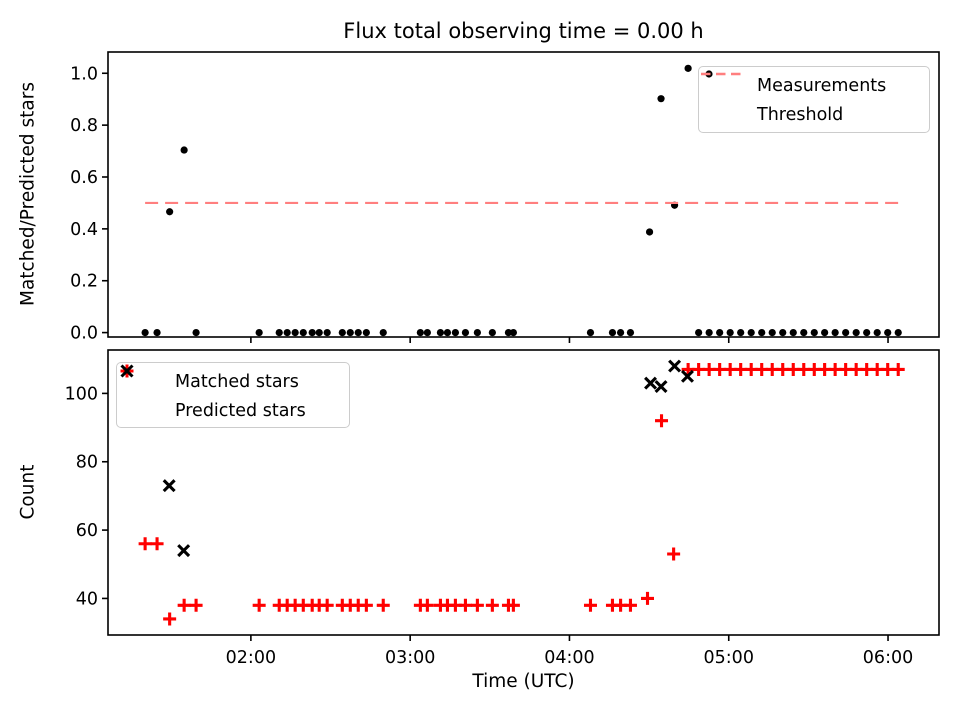 The image size is (960, 720). What do you see at coordinates (84, 74) in the screenshot?
I see `y-tick-label: 1.0` at bounding box center [84, 74].